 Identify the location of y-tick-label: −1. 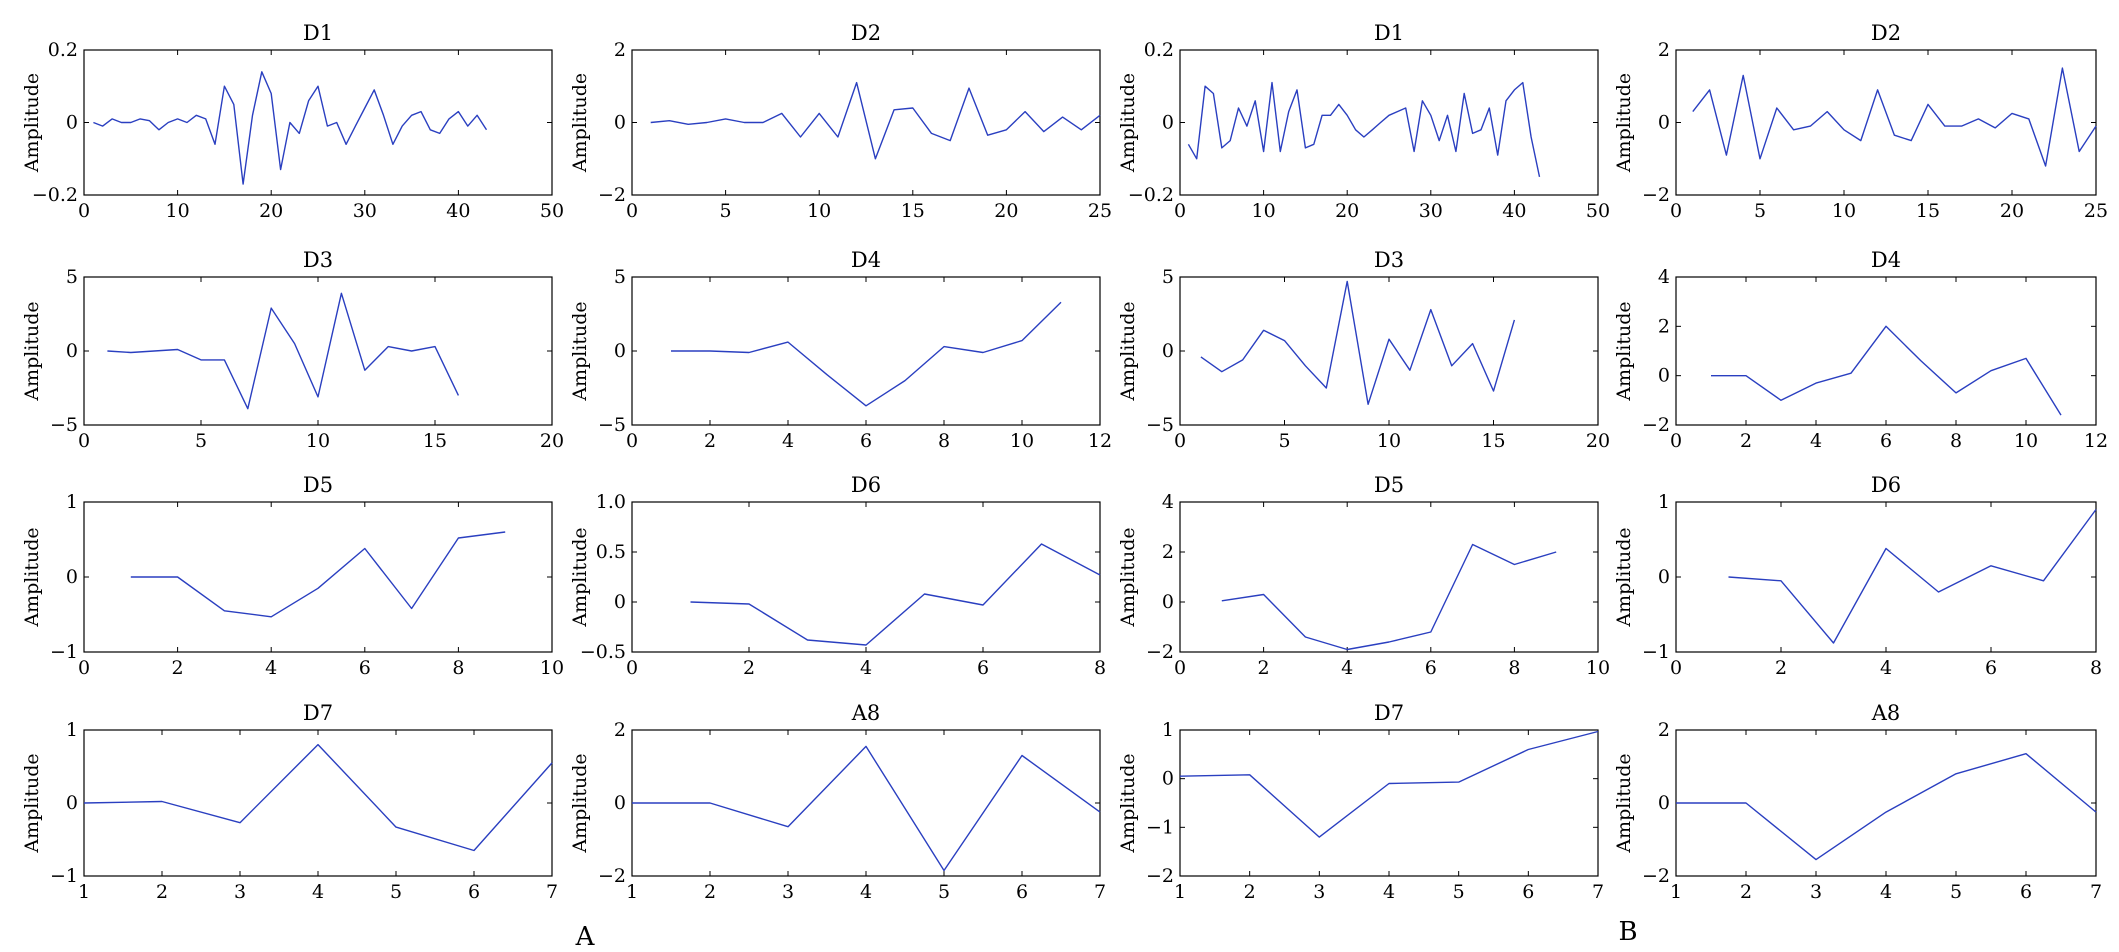
(1160, 827).